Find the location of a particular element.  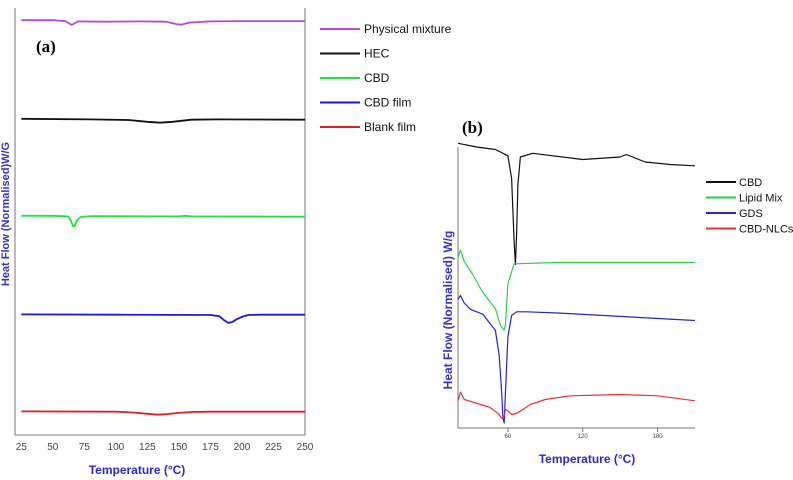

series-line-lipid-mix is located at coordinates (576, 290).